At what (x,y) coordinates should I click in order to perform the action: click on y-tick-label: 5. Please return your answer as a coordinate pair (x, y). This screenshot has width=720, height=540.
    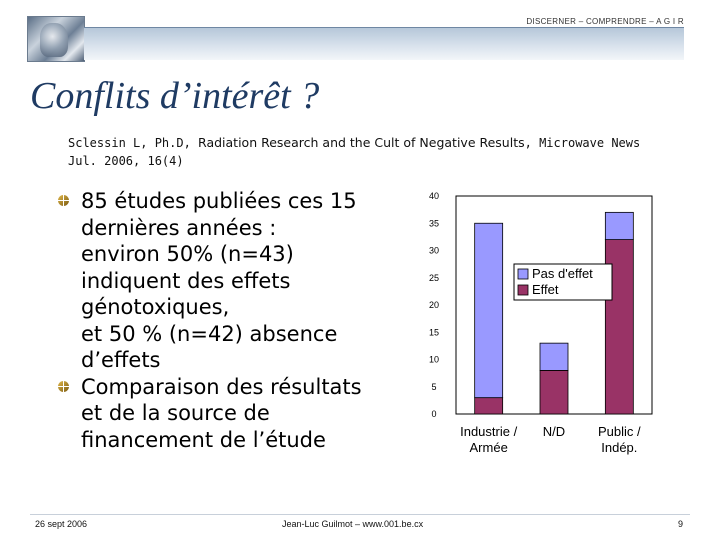
    Looking at the image, I should click on (433, 387).